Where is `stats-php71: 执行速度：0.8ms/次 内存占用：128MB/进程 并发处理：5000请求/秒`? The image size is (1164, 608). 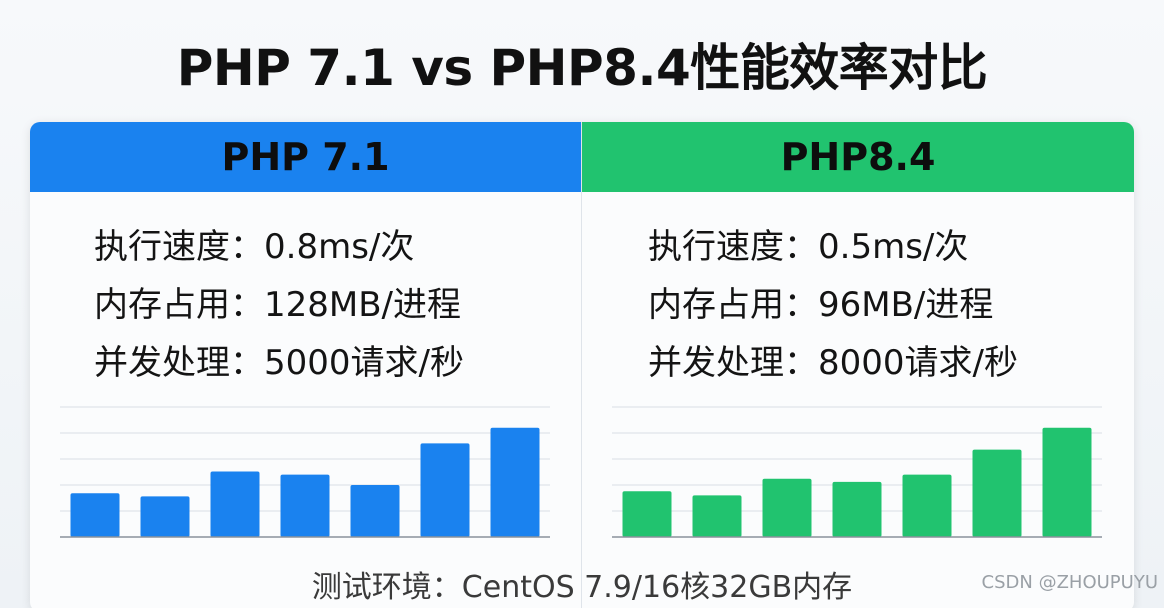 stats-php71: 执行速度：0.8ms/次 内存占用：128MB/进程 并发处理：5000请求/秒 is located at coordinates (279, 305).